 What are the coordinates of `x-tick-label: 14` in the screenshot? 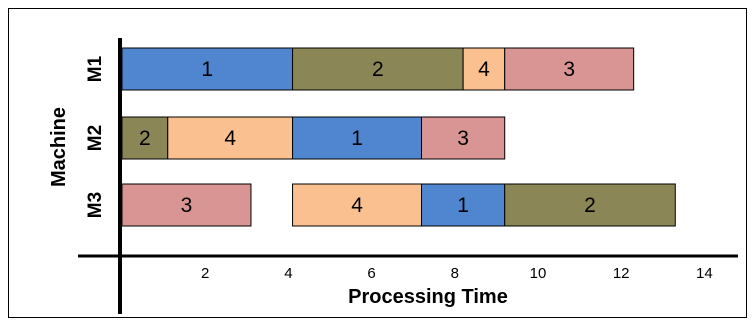 It's located at (704, 273).